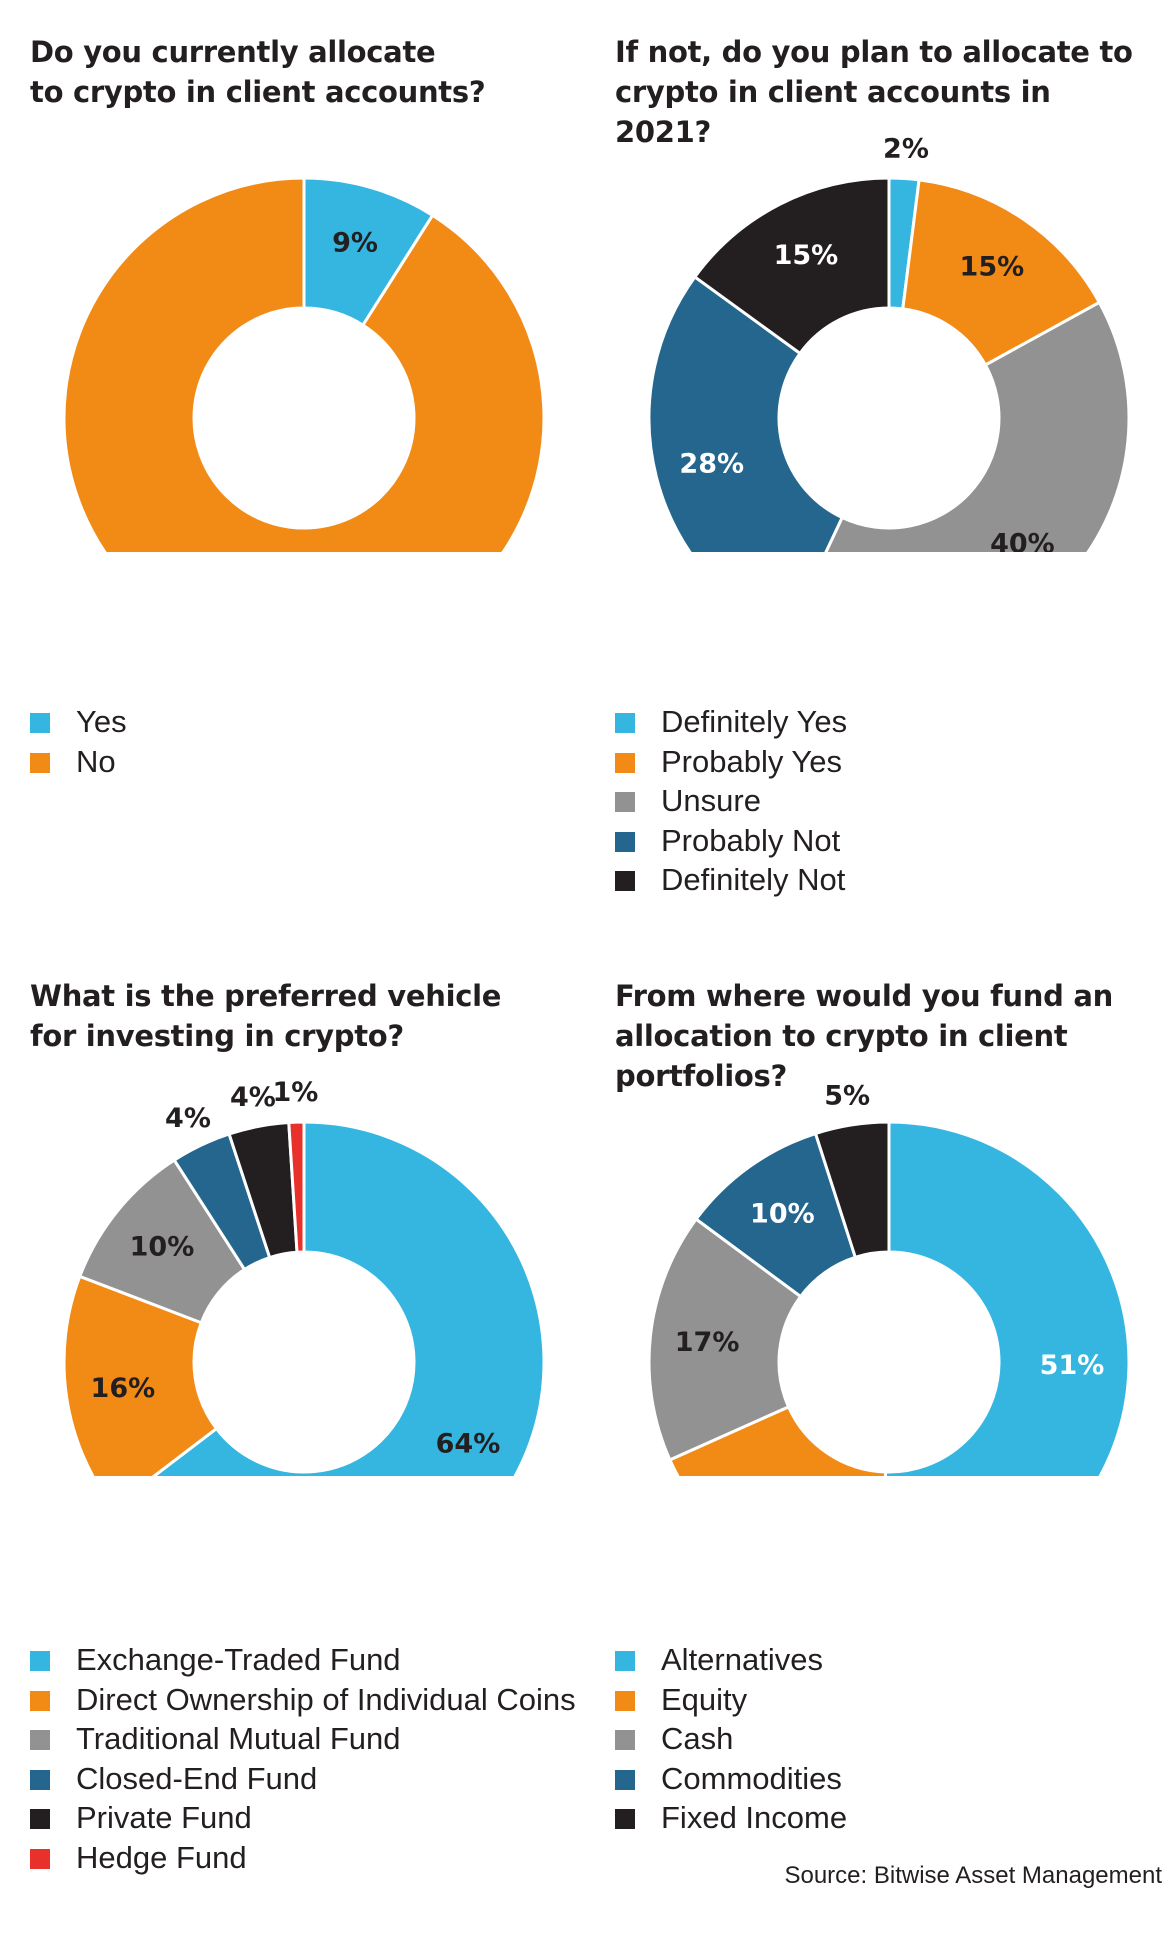 The height and width of the screenshot is (1942, 1174). What do you see at coordinates (742, 1659) in the screenshot?
I see `legend-label: Alternatives` at bounding box center [742, 1659].